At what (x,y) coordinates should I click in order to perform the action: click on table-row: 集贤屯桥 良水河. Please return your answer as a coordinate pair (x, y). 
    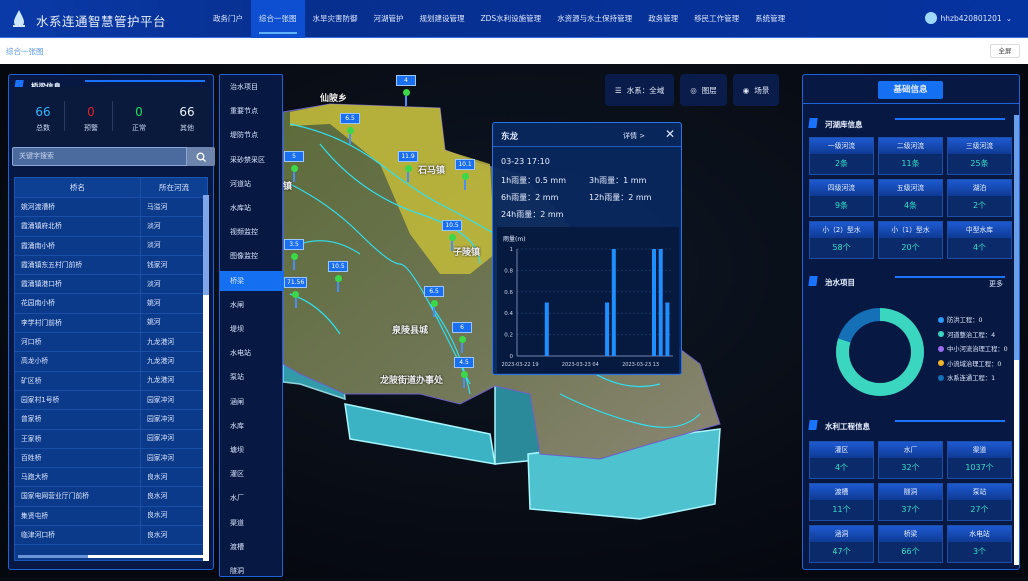
    Looking at the image, I should click on (111, 516).